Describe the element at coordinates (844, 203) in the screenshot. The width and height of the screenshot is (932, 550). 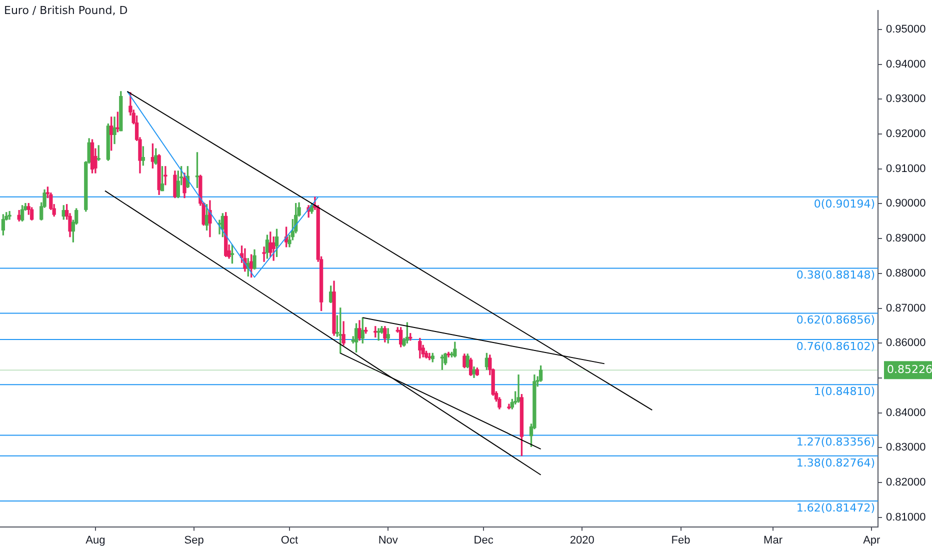
I see `ref-line-label: 0(0.90194)` at that location.